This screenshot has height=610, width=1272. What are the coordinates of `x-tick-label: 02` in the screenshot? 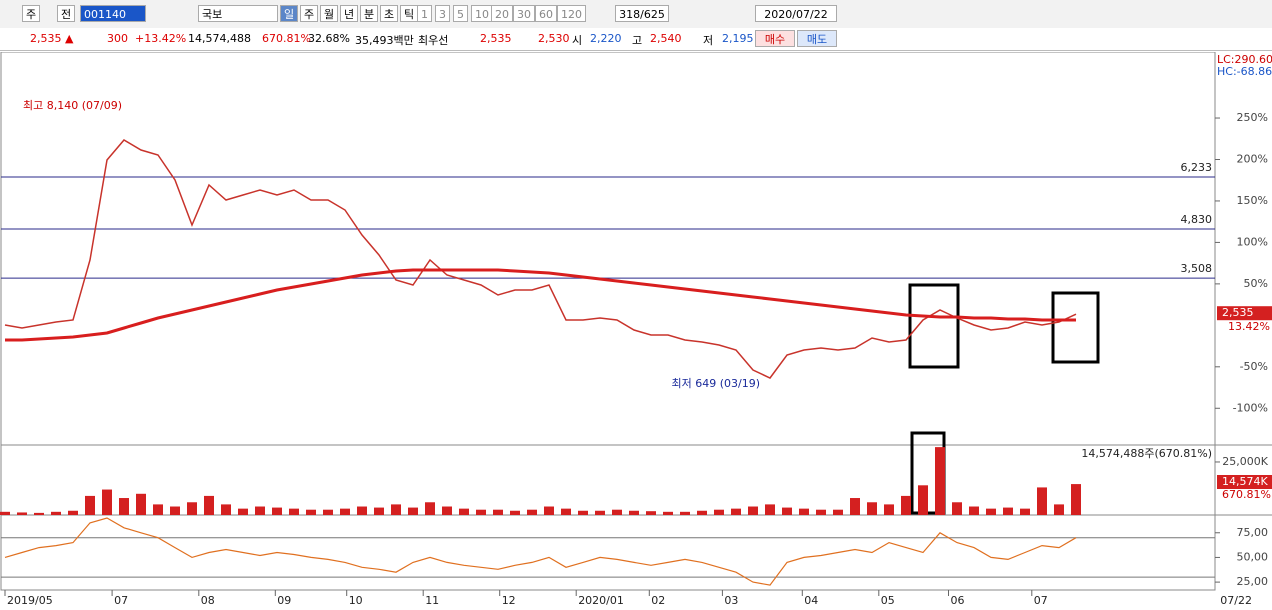 It's located at (658, 600).